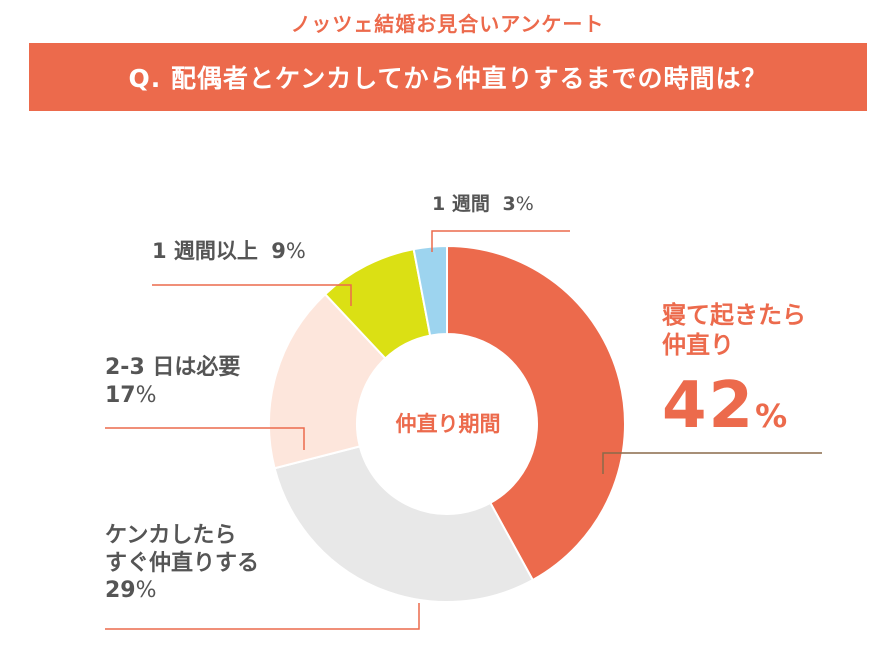 The height and width of the screenshot is (664, 895). I want to click on slice-label-immediately: ケンカしたら すぐ仲直りする 29%, so click(182, 563).